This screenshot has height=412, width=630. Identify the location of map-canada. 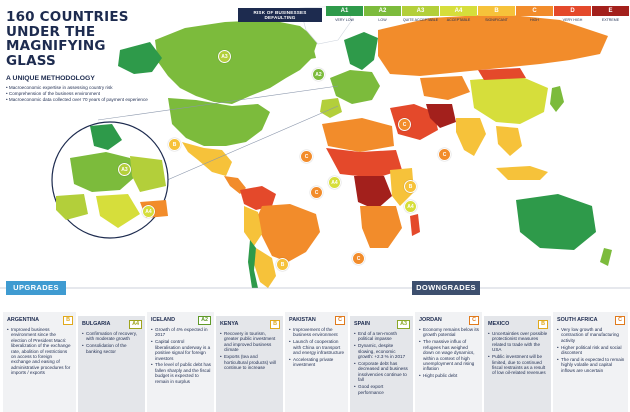
(236, 62).